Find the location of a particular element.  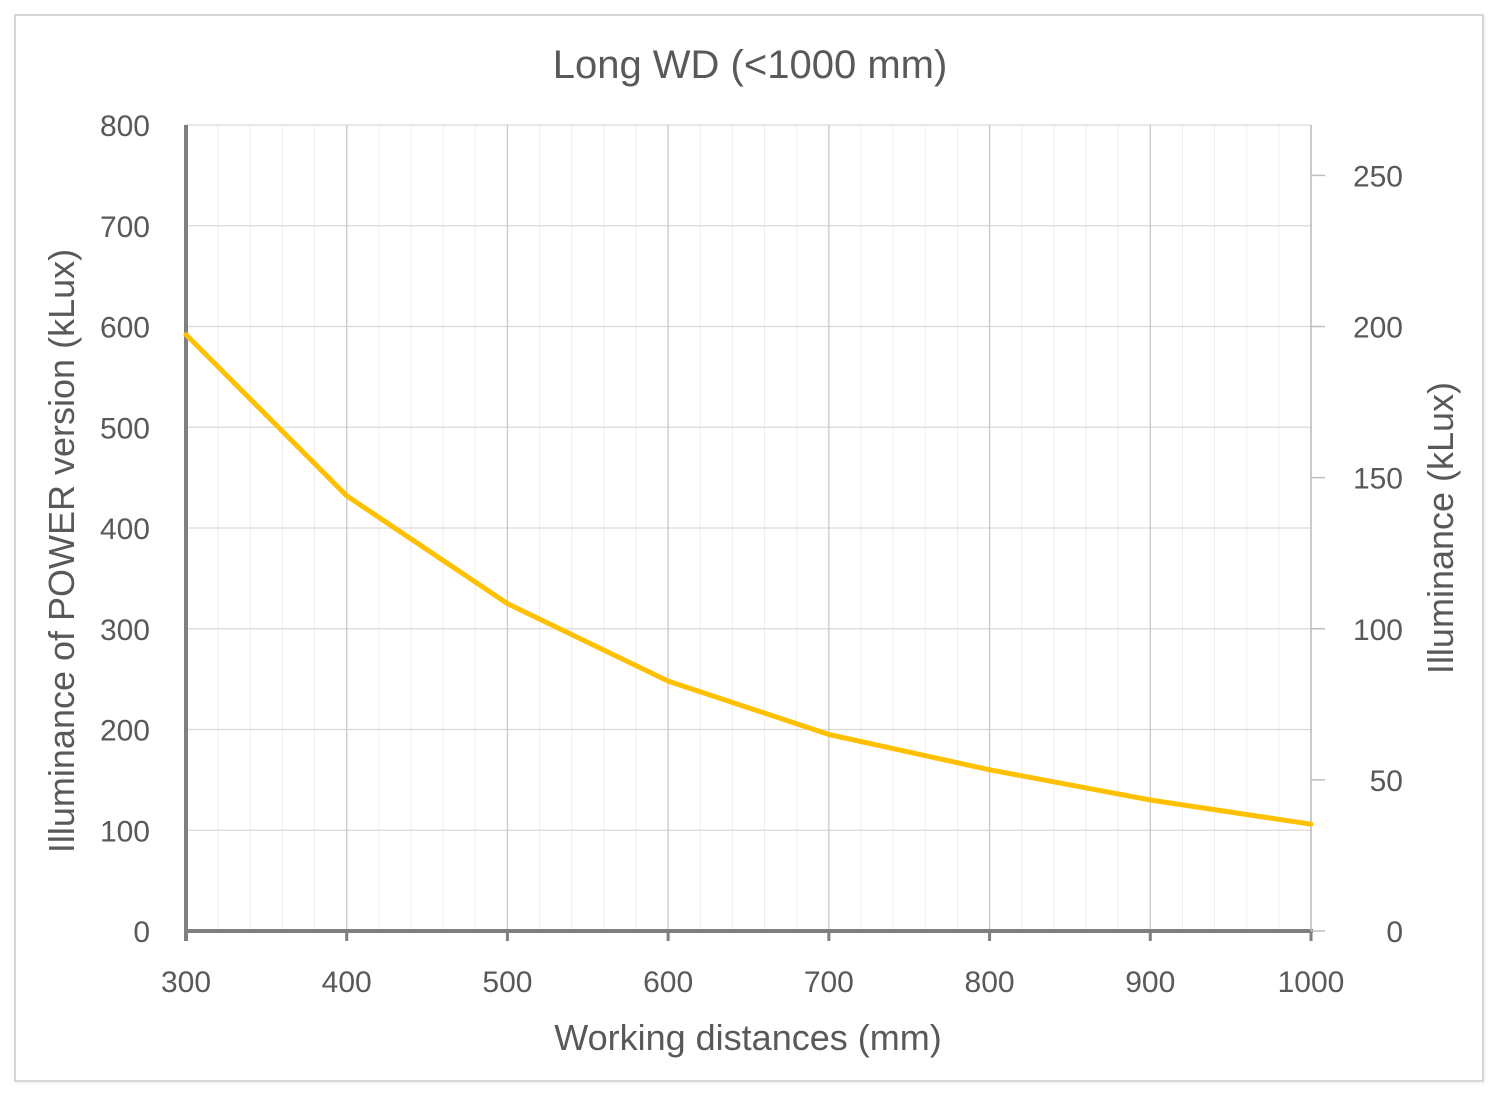

x-tick-label: 900 is located at coordinates (1150, 982).